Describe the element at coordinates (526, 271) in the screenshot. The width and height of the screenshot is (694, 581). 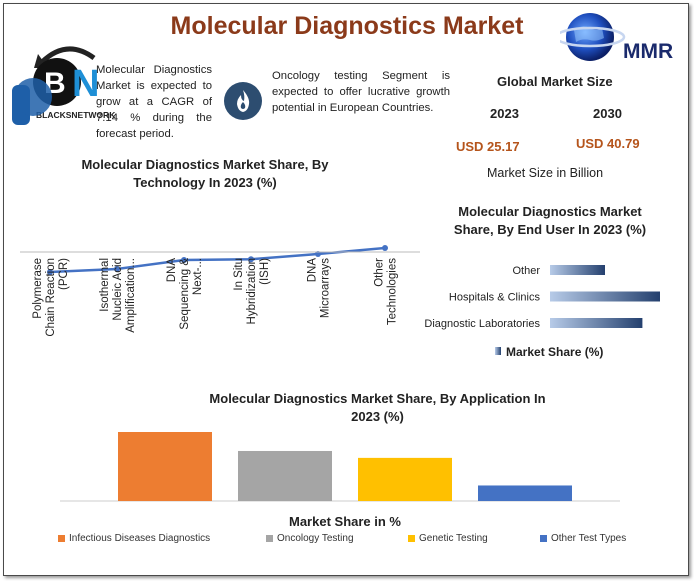
I see `end-user-tick-label: Other` at that location.